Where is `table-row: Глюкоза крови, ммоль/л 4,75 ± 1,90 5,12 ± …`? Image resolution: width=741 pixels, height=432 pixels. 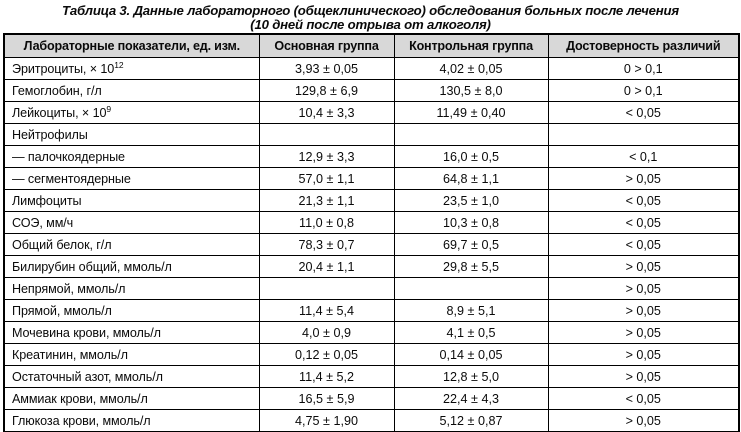
table-row: Глюкоза крови, ммоль/л 4,75 ± 1,90 5,12 ± … is located at coordinates (371, 420).